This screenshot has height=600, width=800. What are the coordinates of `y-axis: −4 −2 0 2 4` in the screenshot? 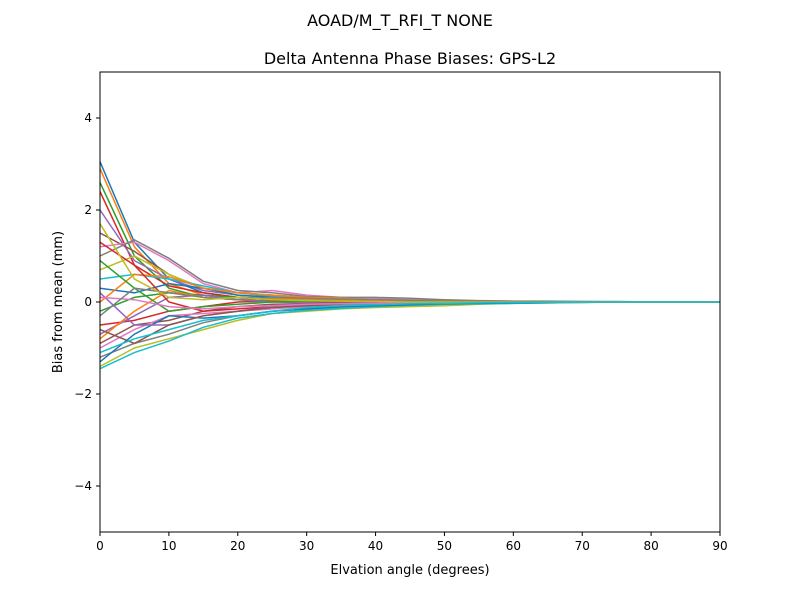 It's located at (87, 302).